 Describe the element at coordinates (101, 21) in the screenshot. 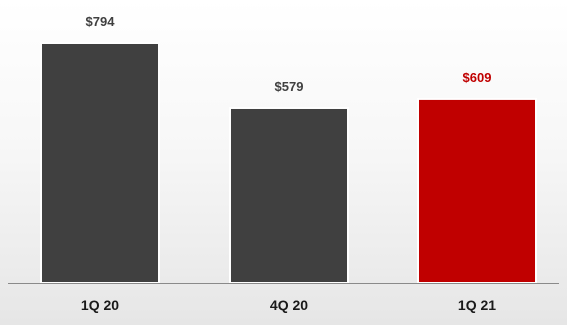

I see `data-label-1q-20: $794` at that location.